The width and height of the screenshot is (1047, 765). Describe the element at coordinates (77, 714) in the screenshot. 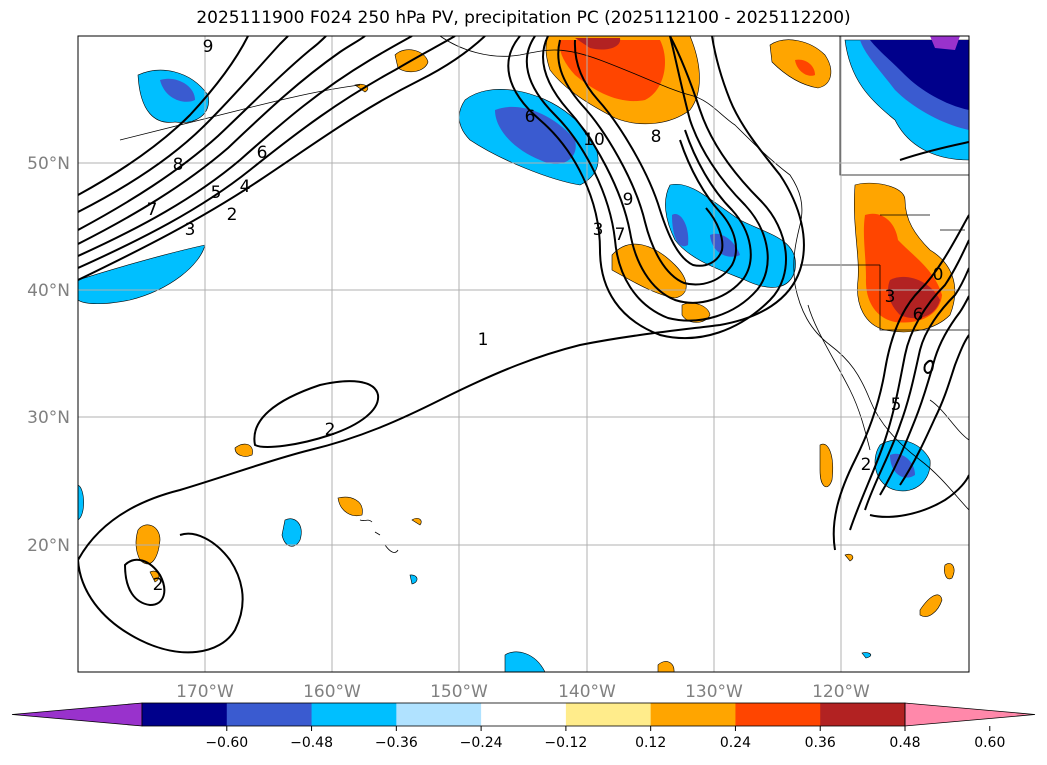

I see `colorbar-extend-low` at that location.